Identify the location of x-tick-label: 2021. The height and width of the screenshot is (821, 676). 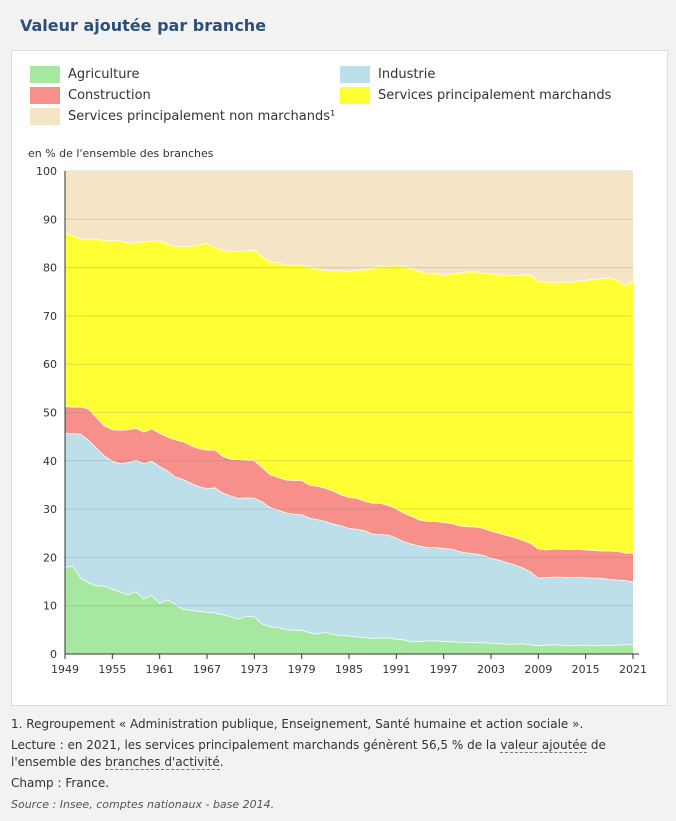
(633, 669).